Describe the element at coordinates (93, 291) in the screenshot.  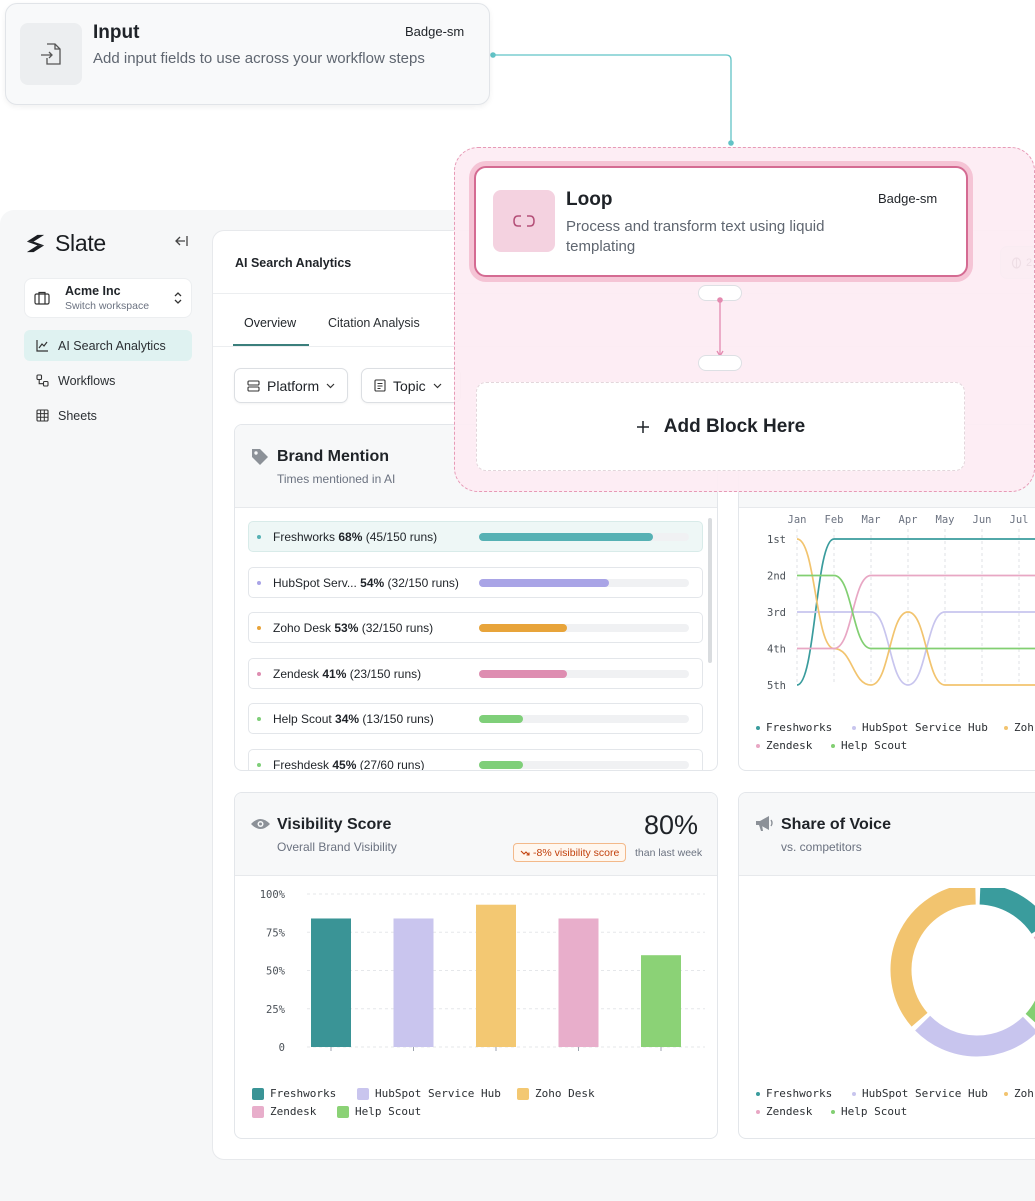
I see `workspace-name: Acme Inc` at that location.